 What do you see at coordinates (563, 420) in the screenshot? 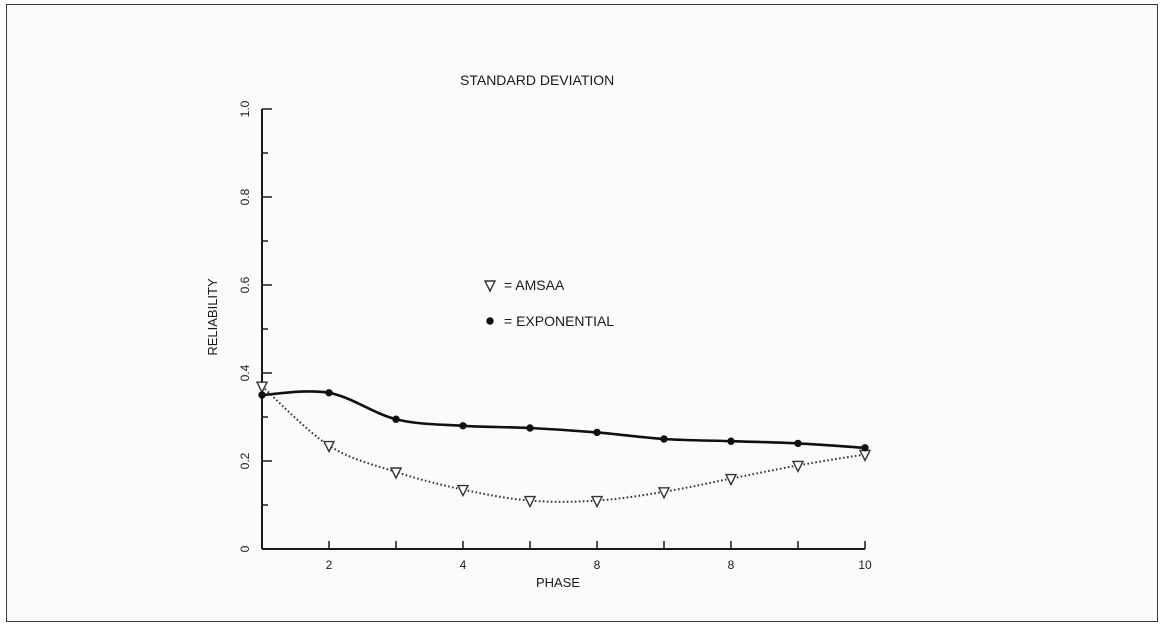
I see `series-line-exponential` at bounding box center [563, 420].